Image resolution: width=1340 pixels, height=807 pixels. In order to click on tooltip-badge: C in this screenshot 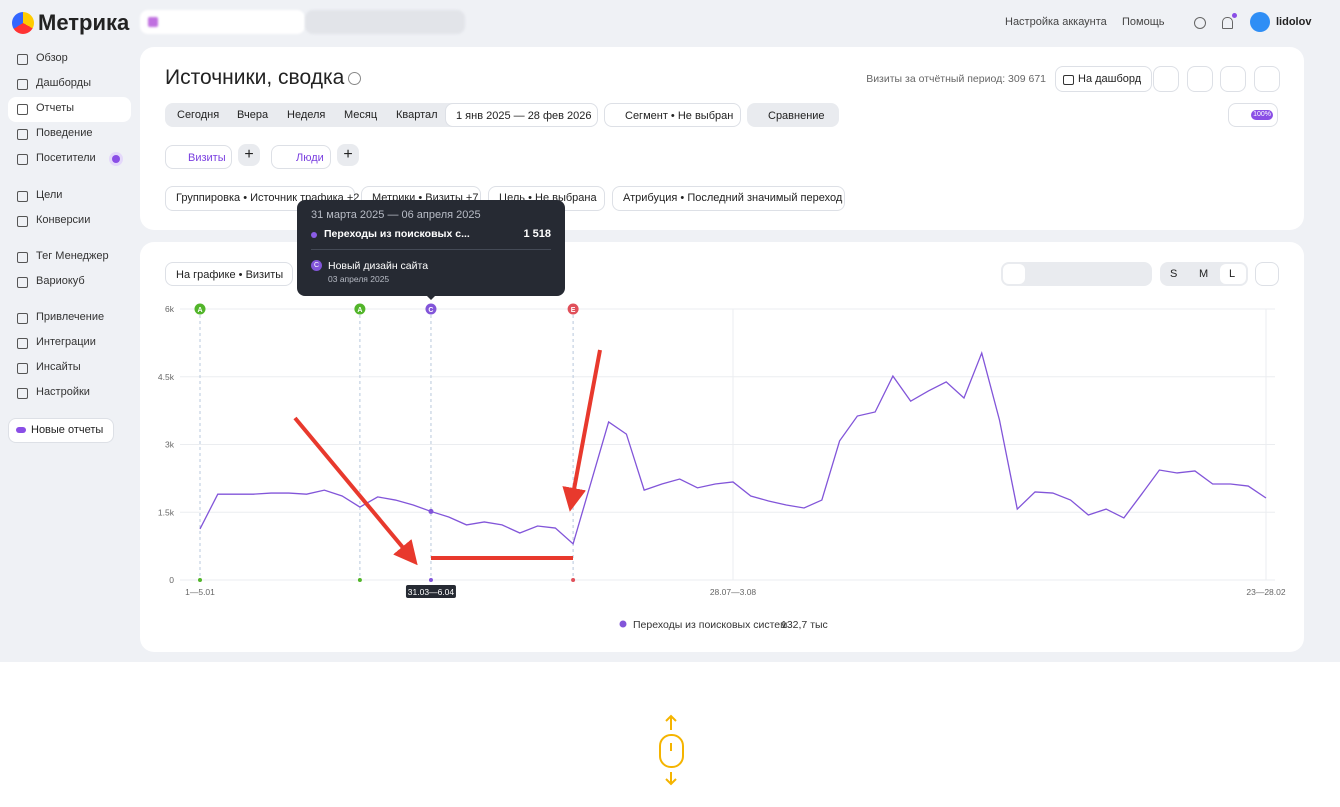, I will do `click(316, 265)`.